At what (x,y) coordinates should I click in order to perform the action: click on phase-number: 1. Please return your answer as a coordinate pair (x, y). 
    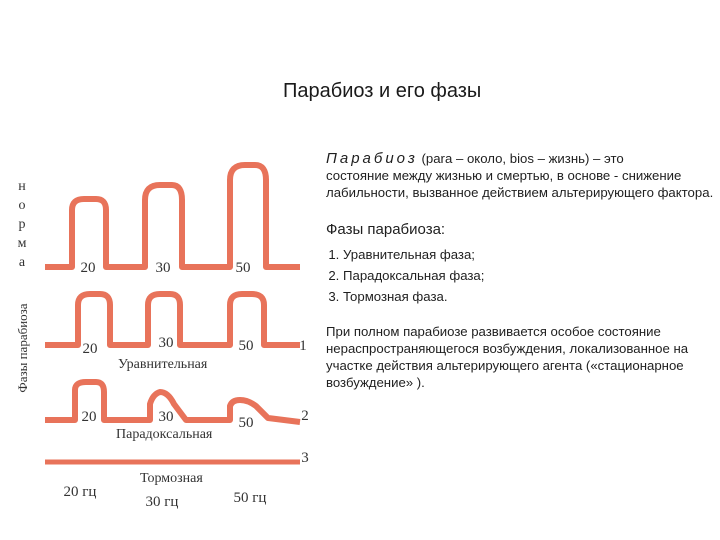
    Looking at the image, I should click on (303, 346).